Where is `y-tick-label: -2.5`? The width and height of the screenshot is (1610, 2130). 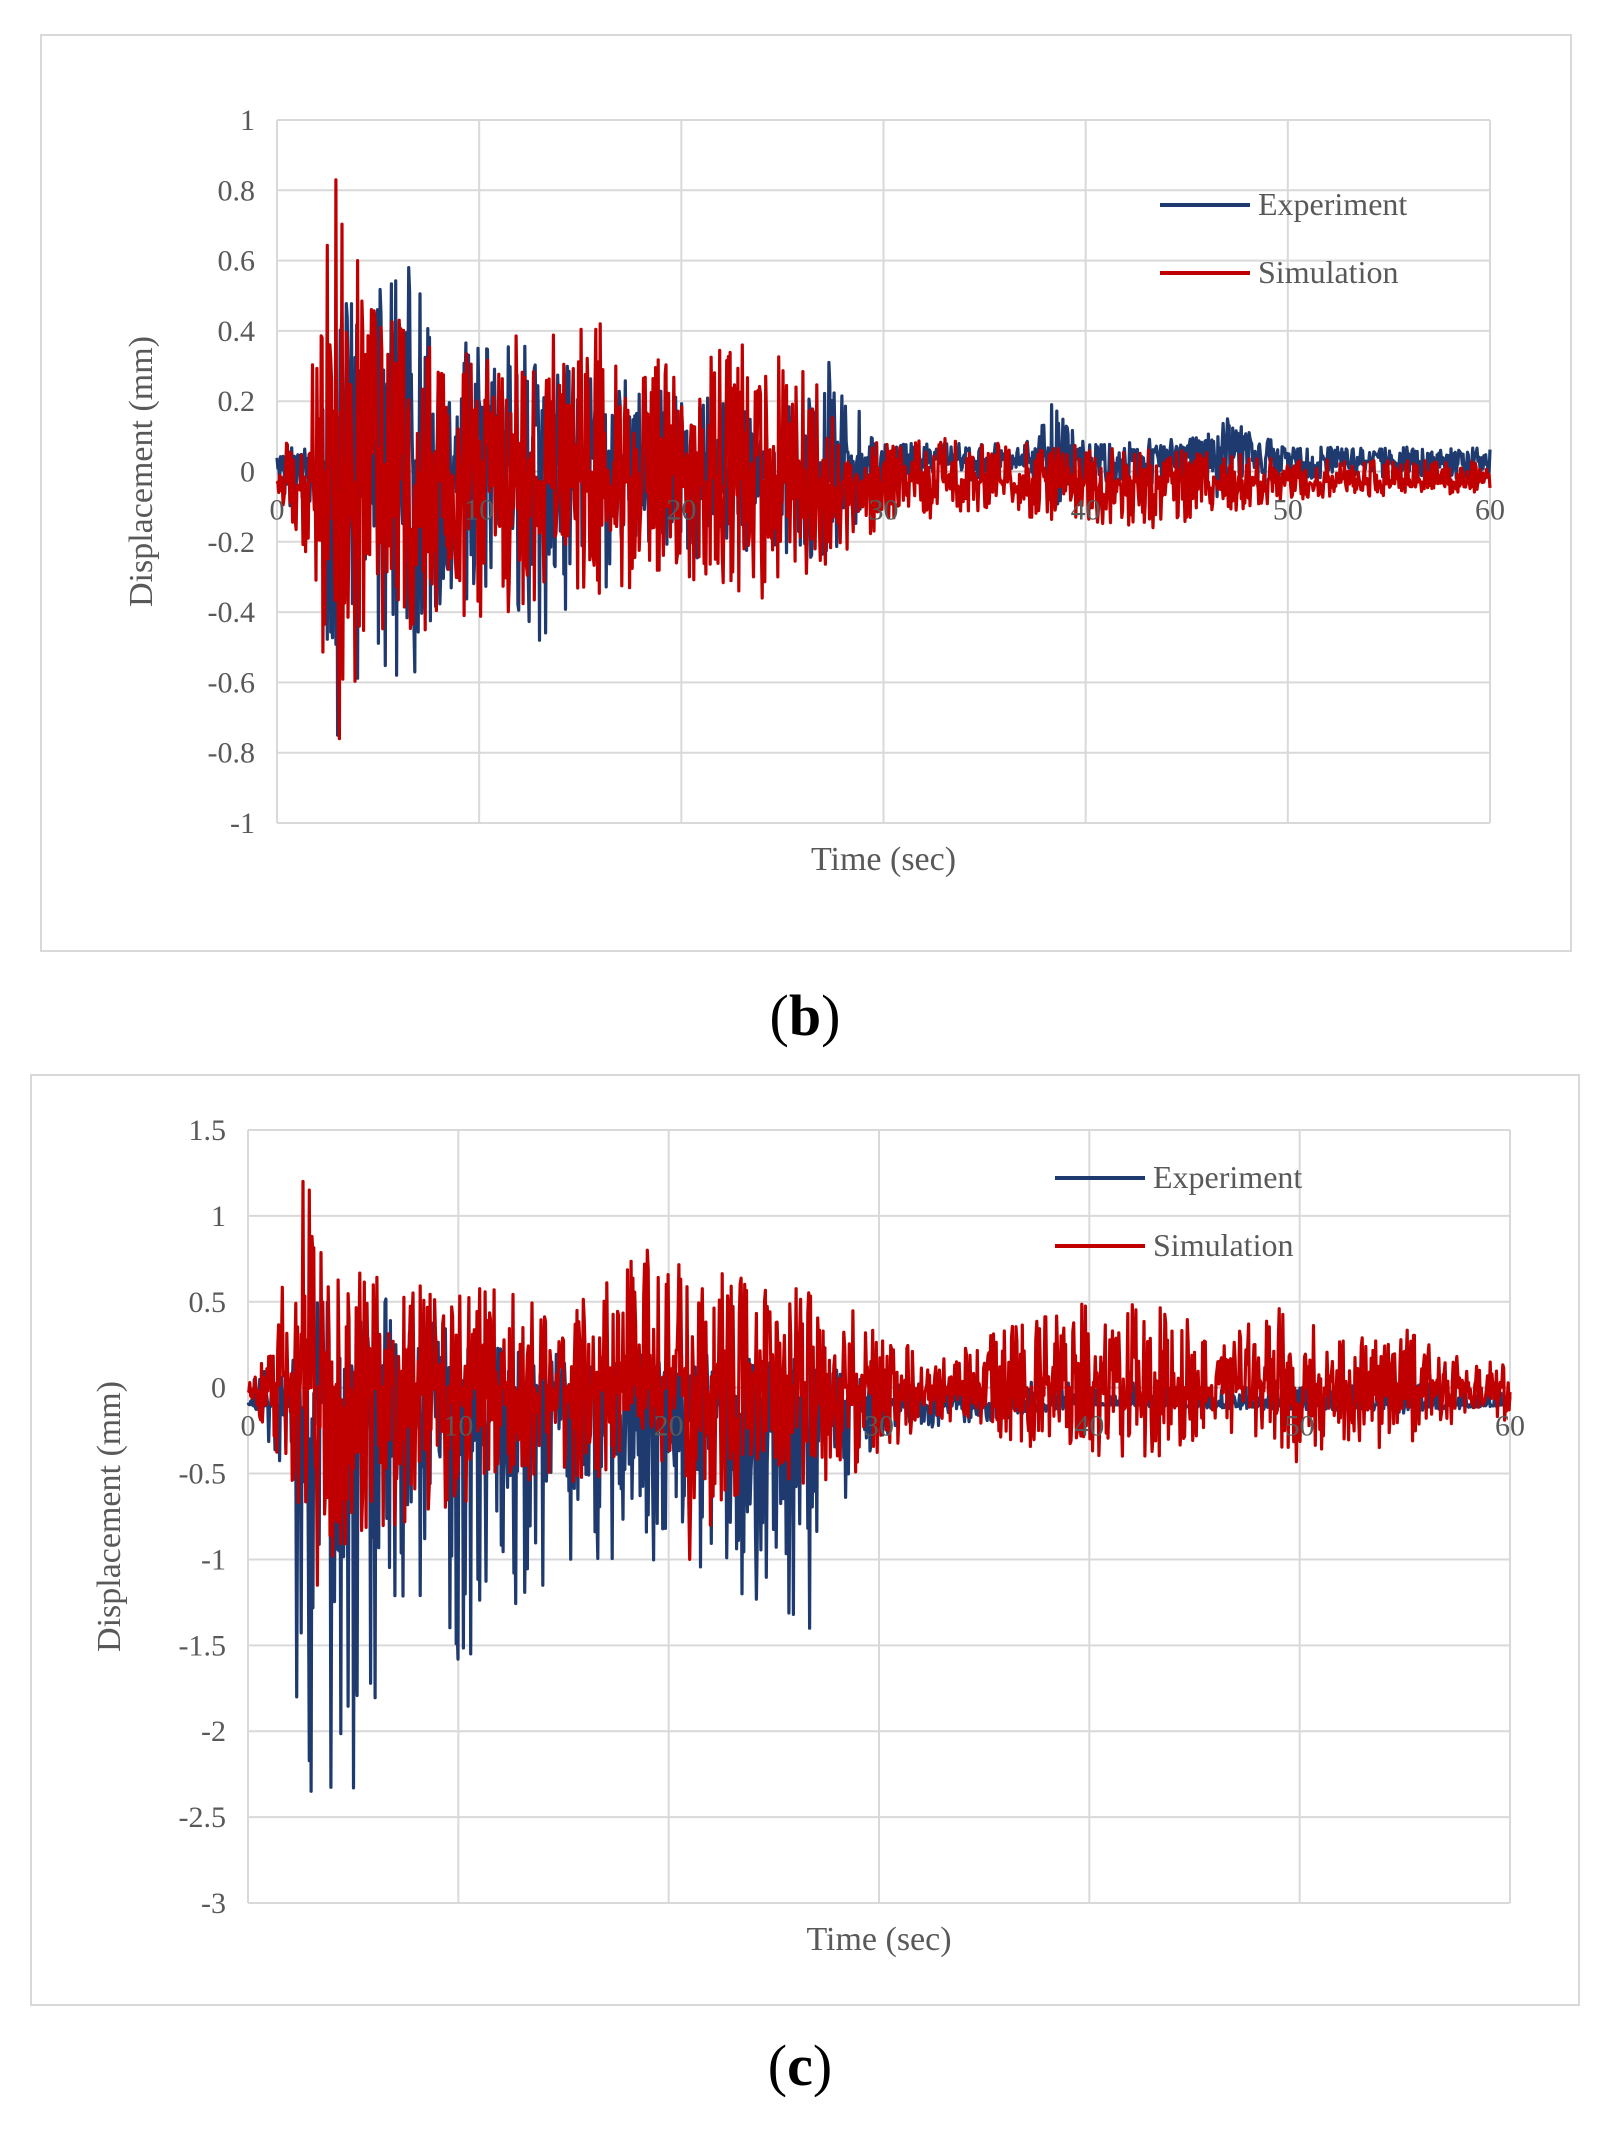 y-tick-label: -2.5 is located at coordinates (203, 1817).